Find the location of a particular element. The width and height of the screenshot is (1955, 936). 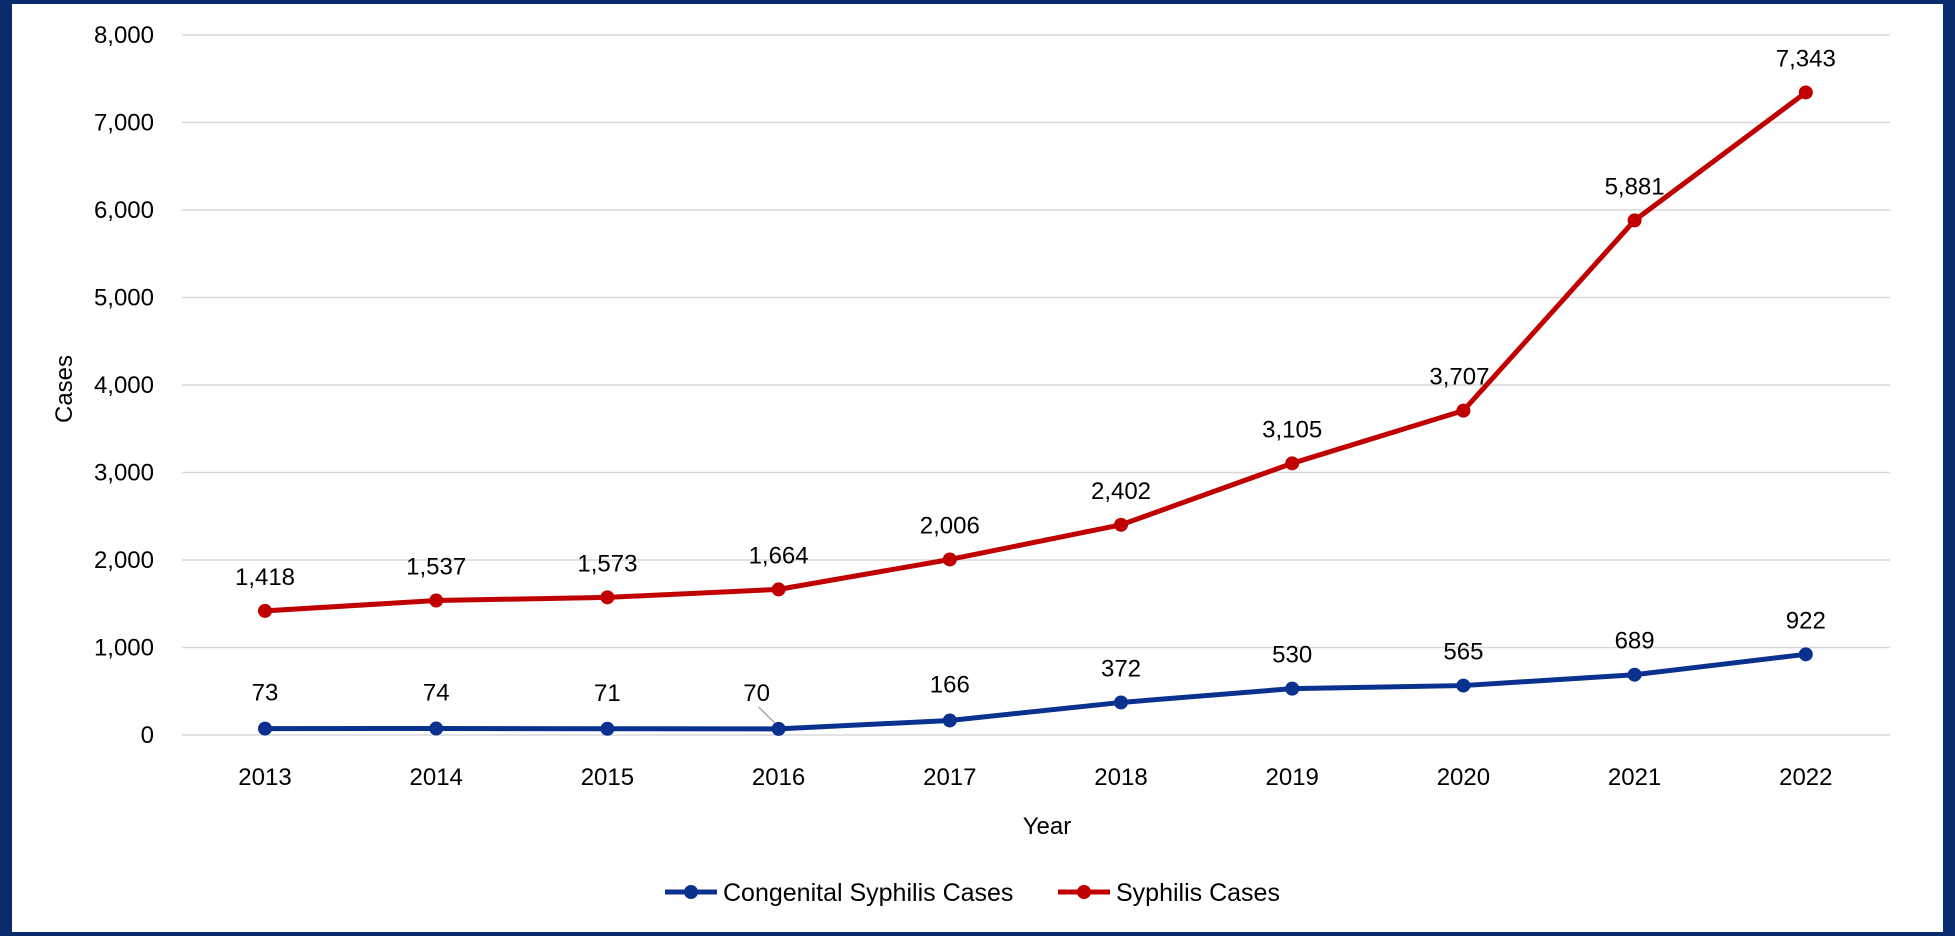

y-tick-label: 1,000 is located at coordinates (124, 648).